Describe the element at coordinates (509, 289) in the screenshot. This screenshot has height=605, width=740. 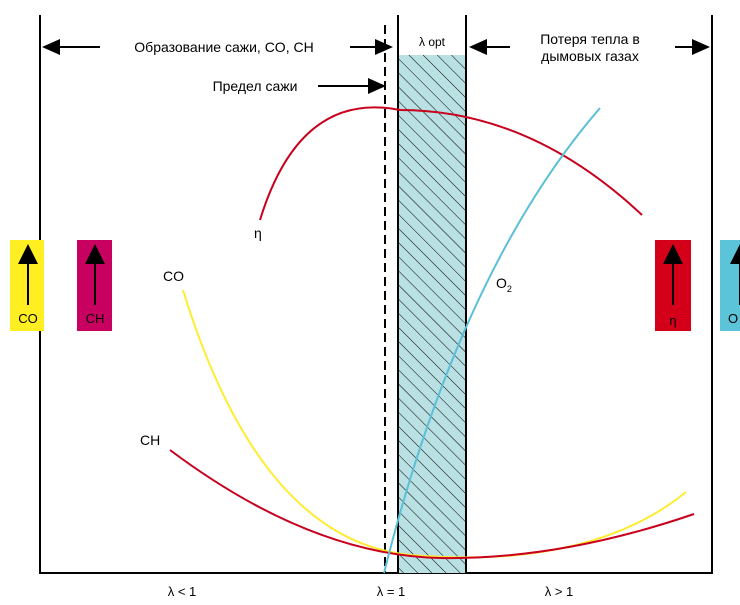
I see `o2-curve-label-sub: 2` at that location.